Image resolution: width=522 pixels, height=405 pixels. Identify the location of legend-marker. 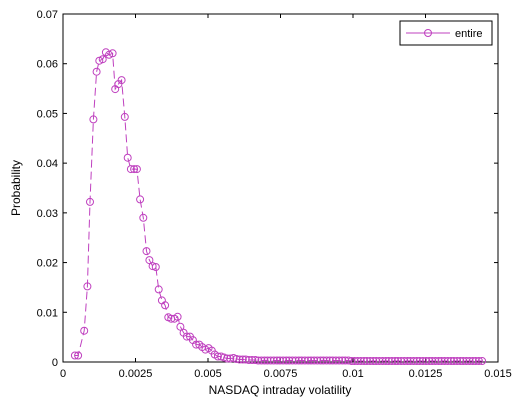
(428, 33).